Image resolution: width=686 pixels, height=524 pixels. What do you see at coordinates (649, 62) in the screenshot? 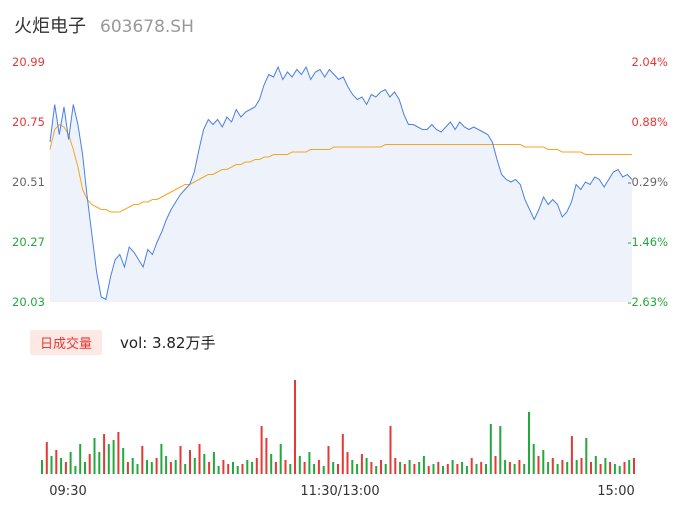
I see `pct-tick-label: 2.04%` at bounding box center [649, 62].